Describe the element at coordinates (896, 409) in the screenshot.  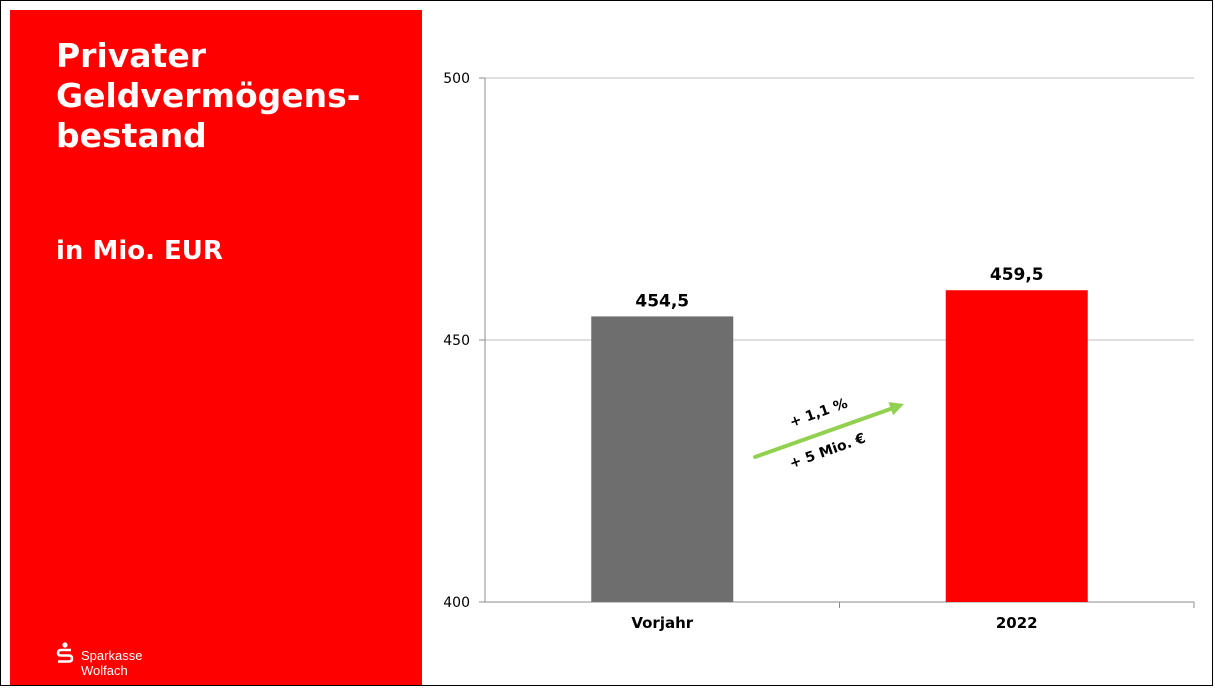
I see `growth-arrow-head` at that location.